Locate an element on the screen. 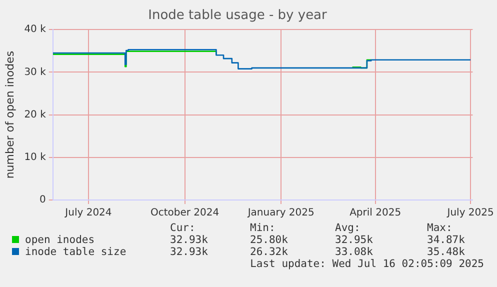 The width and height of the screenshot is (497, 287). y-tick-label: 10 k is located at coordinates (35, 157).